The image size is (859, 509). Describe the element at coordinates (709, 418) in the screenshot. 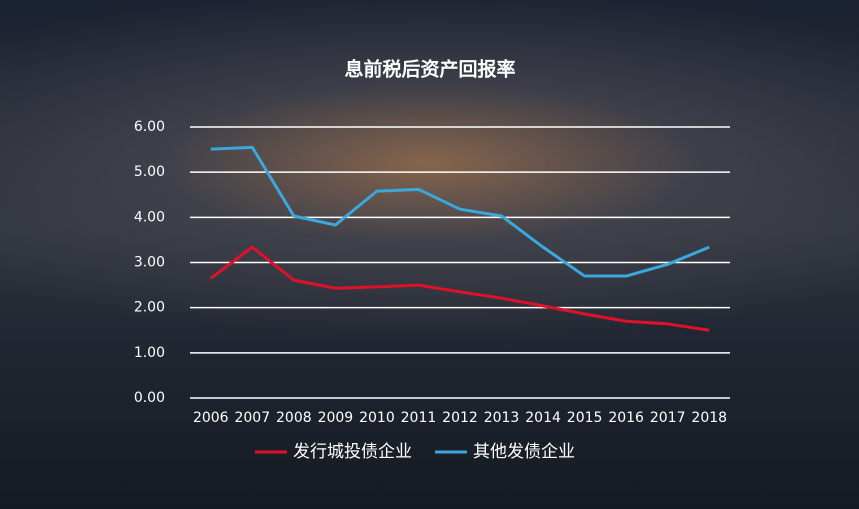

I see `x-tick-label: 2018` at that location.